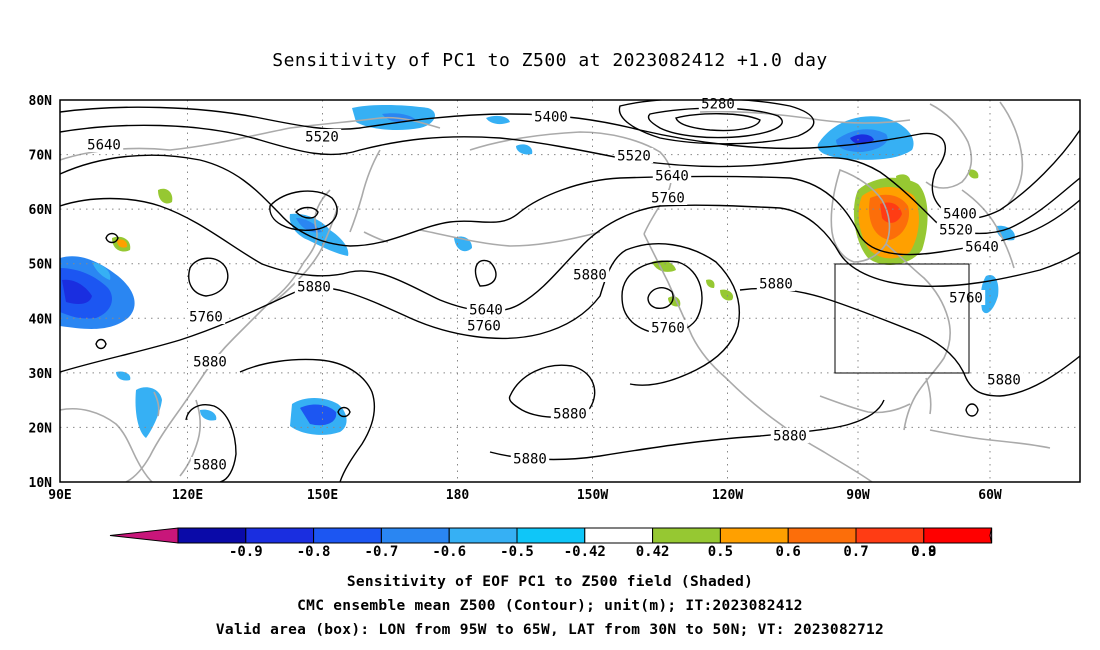  I want to click on colorbar-label: 0.9, so click(923, 552).